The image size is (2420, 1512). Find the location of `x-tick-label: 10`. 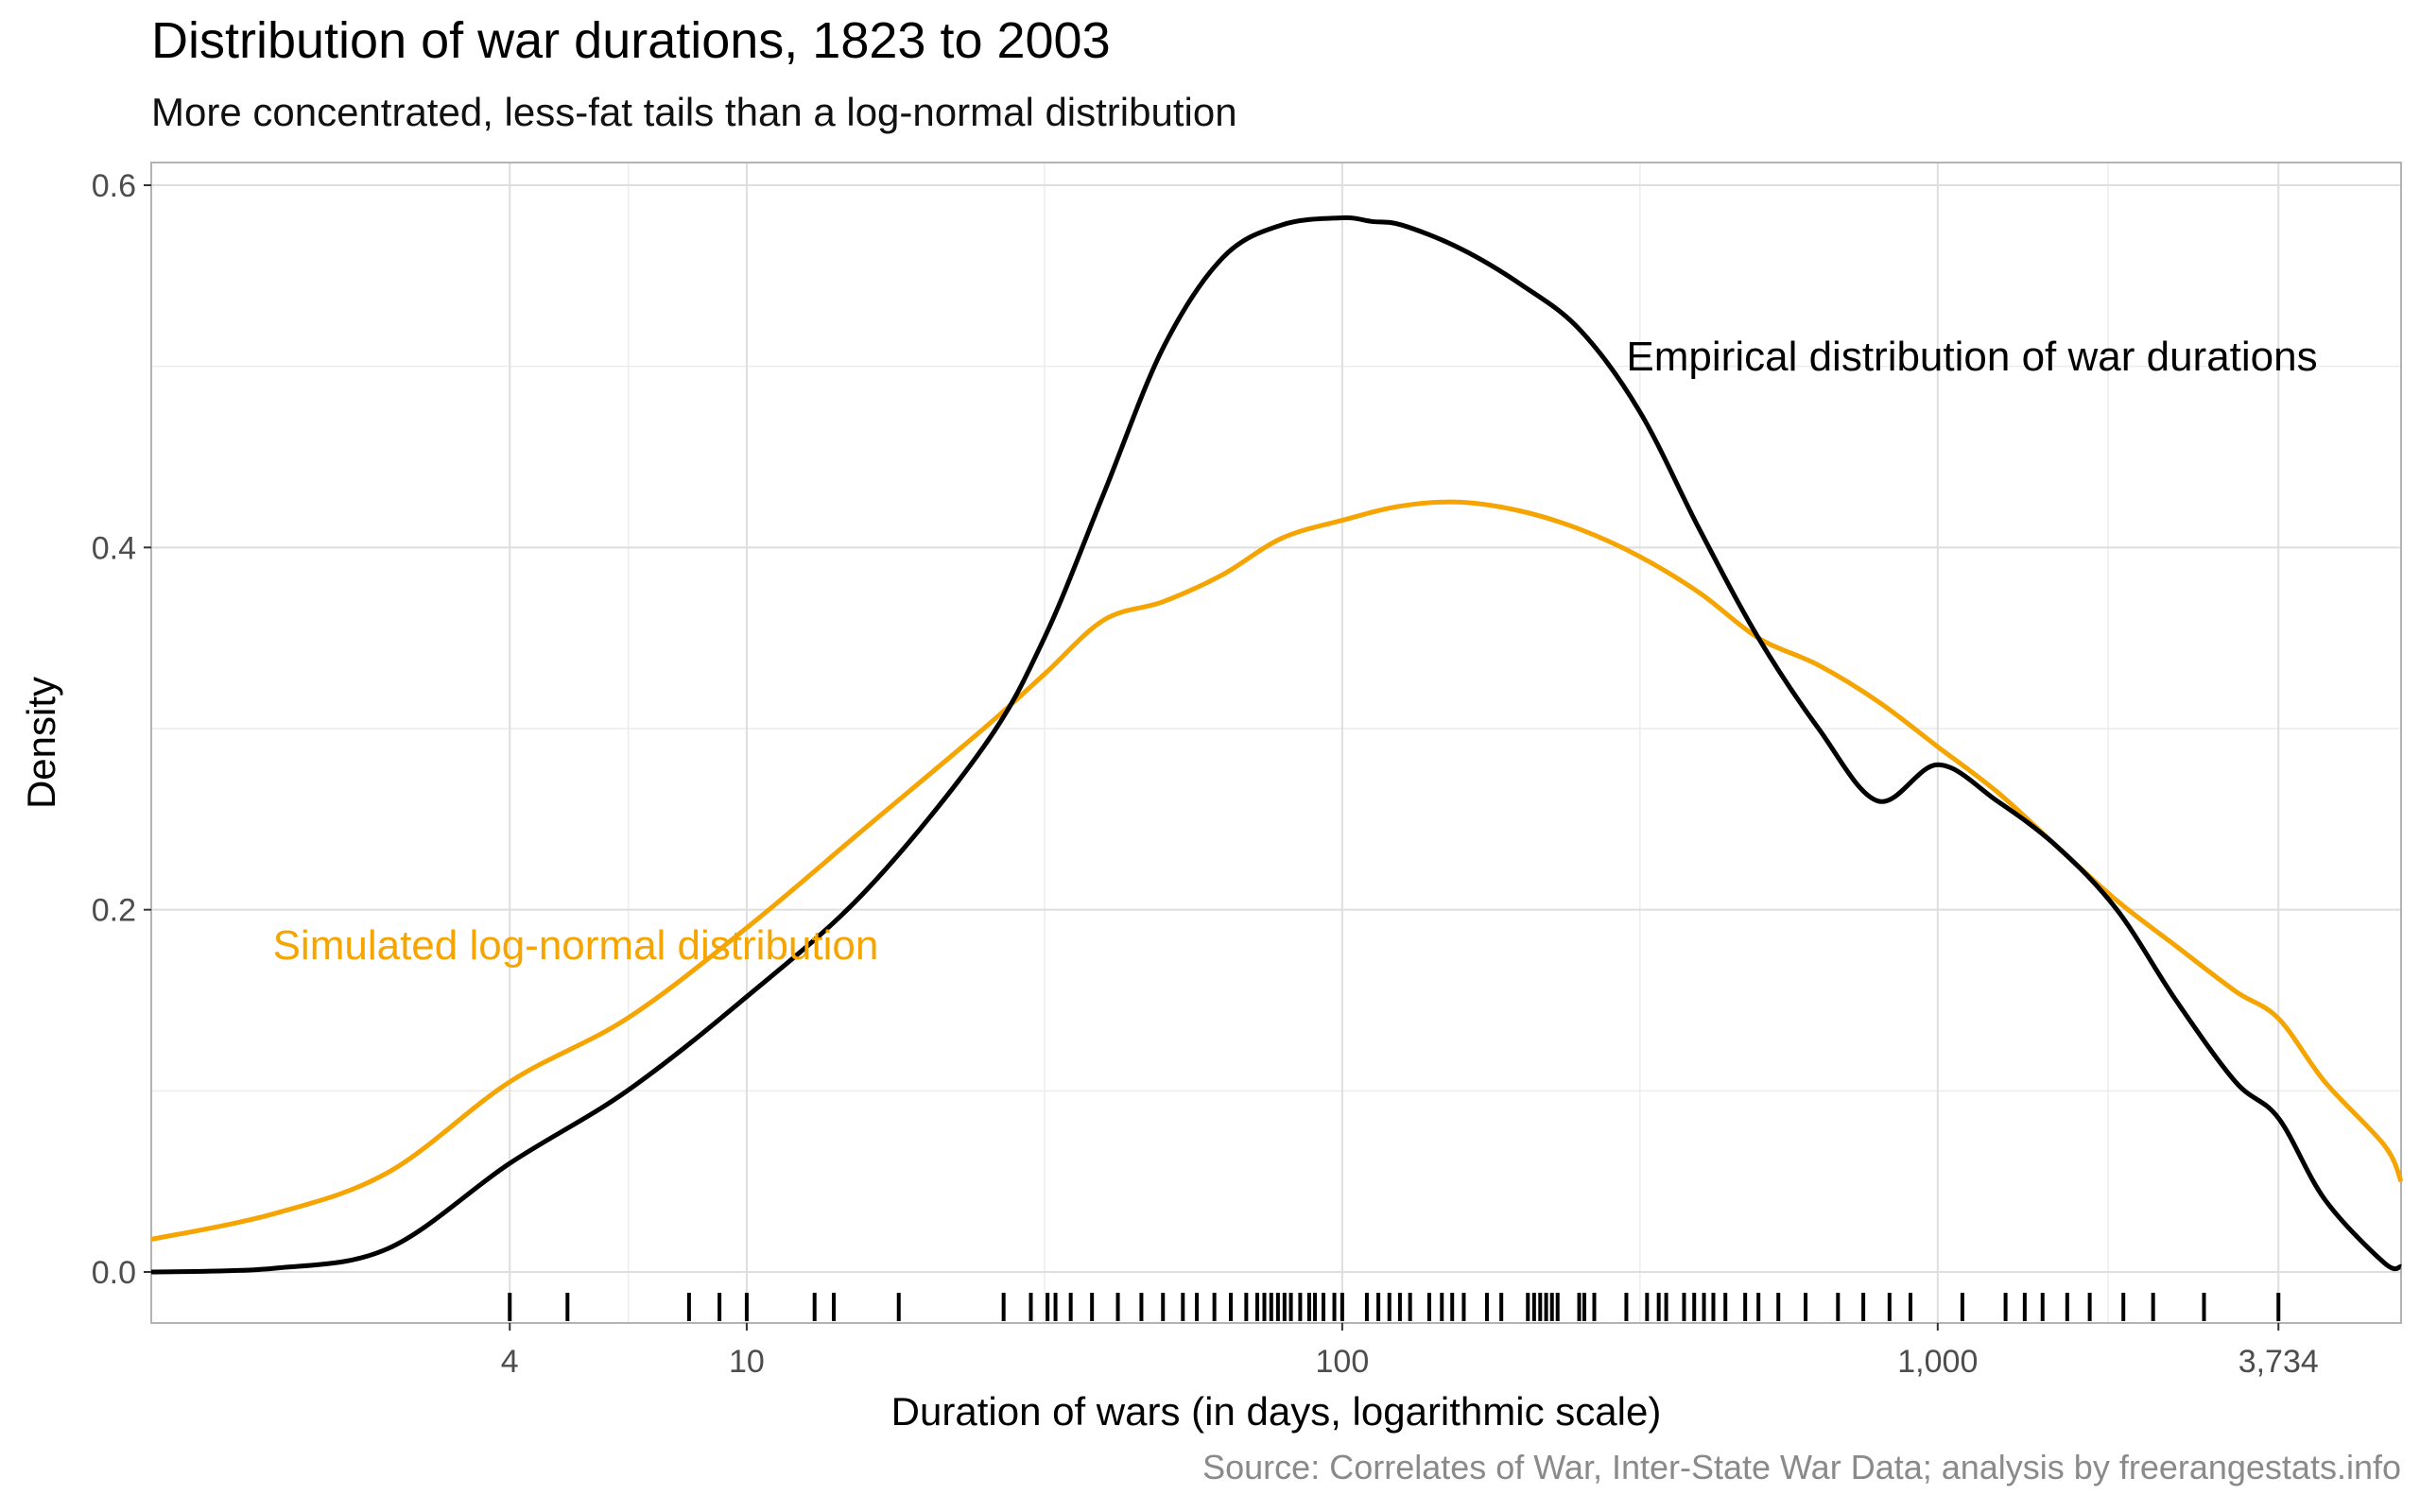

x-tick-label: 10 is located at coordinates (747, 1362).